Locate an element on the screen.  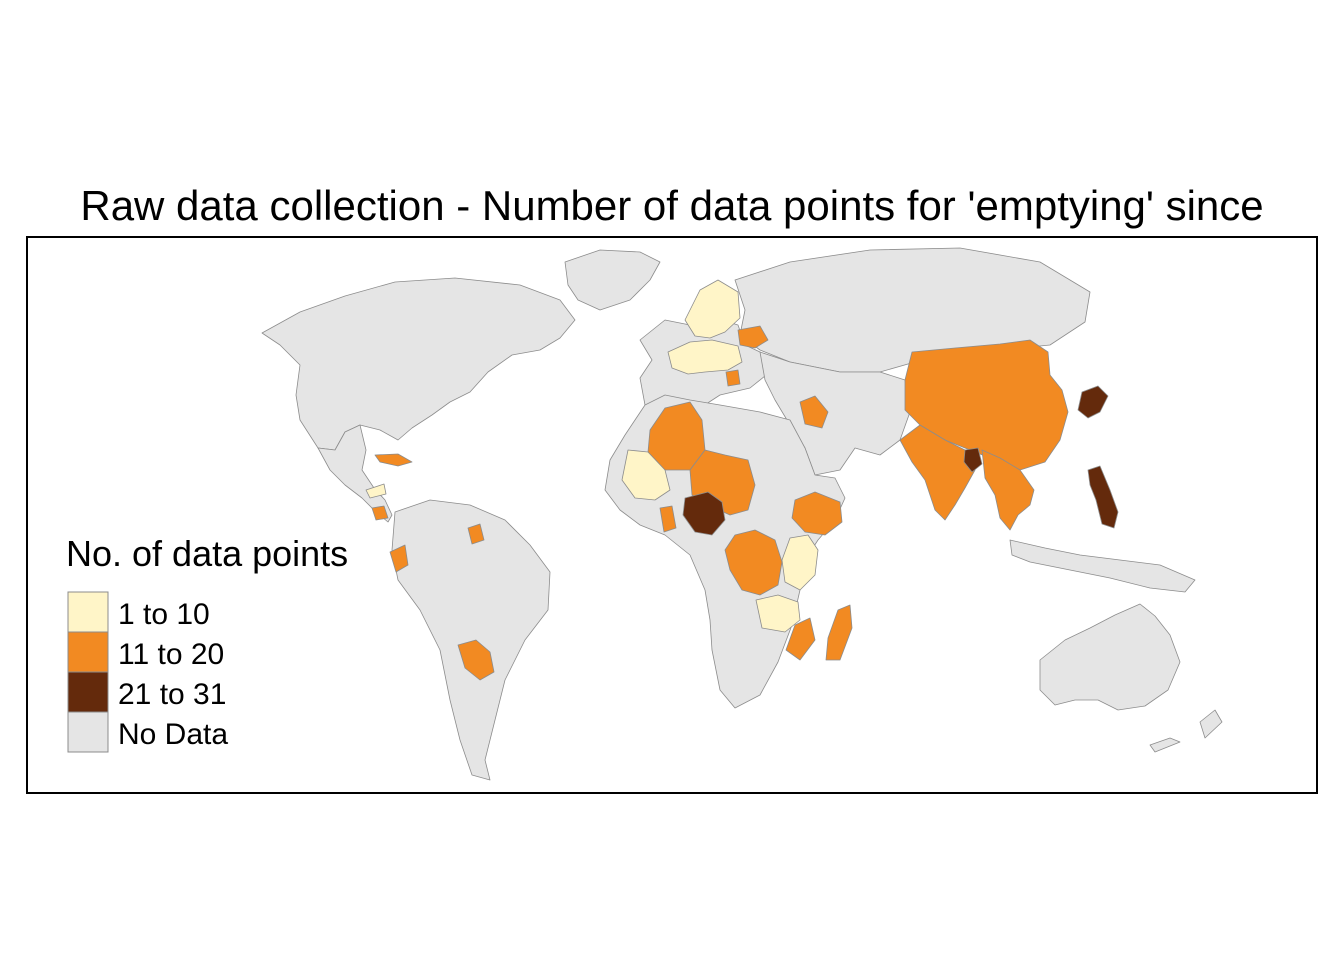
region-philippines is located at coordinates (1103, 497).